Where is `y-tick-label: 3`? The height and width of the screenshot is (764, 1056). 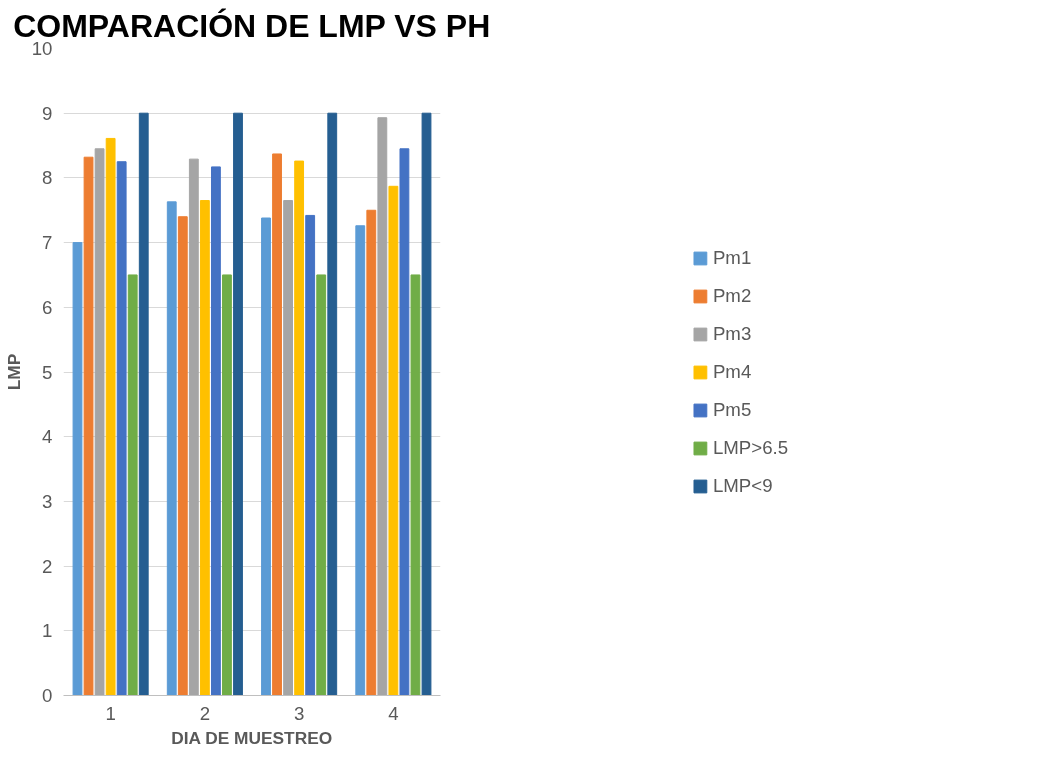 y-tick-label: 3 is located at coordinates (47, 501).